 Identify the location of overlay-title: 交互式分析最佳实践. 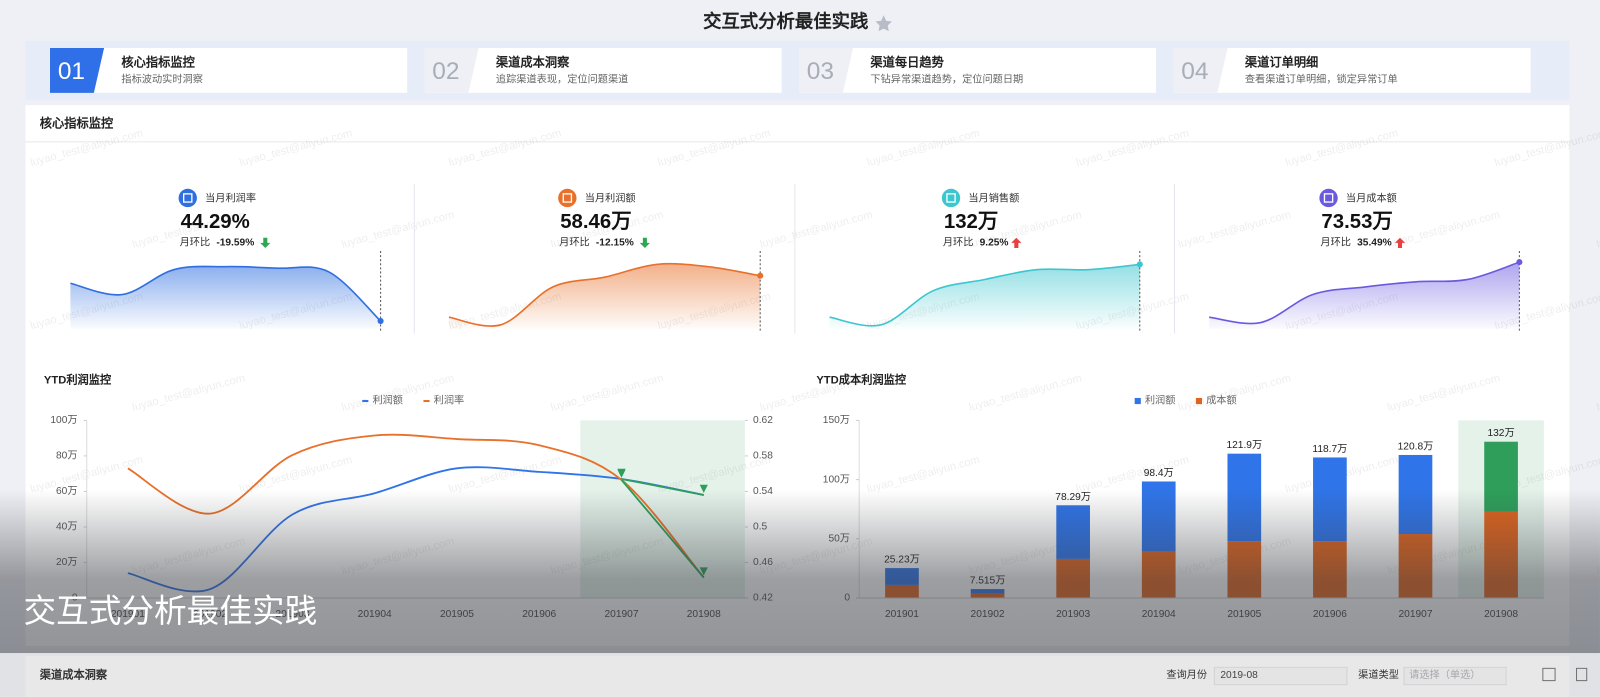
(170, 610).